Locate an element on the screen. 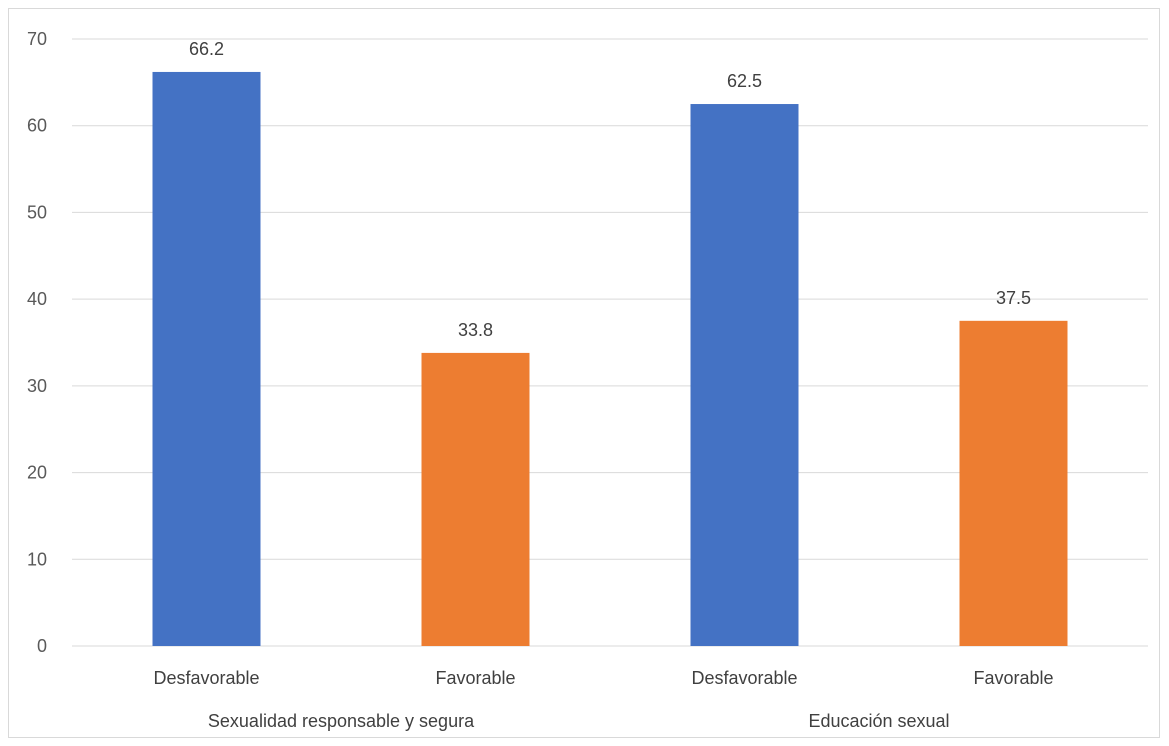 This screenshot has height=746, width=1169. data-label-2: 33.8 is located at coordinates (475, 330).